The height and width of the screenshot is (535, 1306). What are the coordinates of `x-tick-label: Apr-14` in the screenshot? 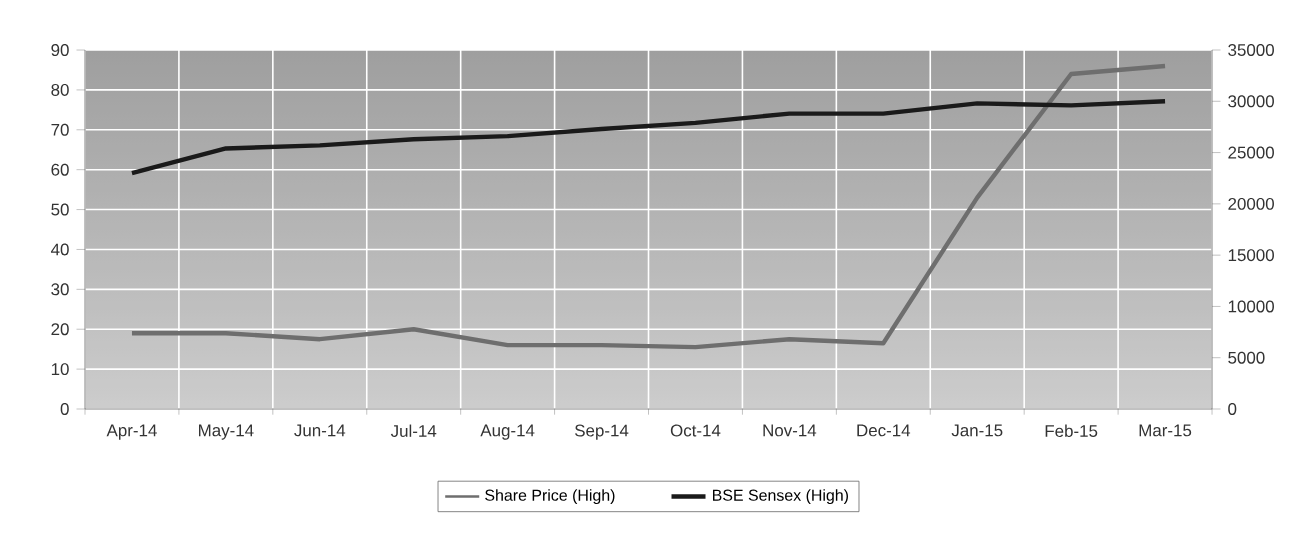 It's located at (131, 432).